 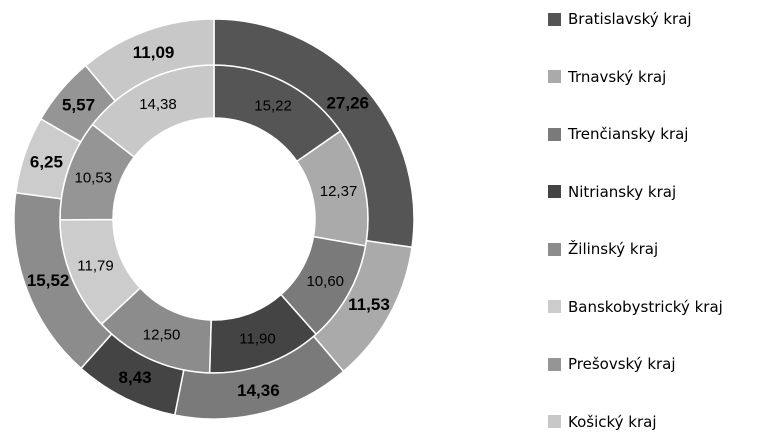 I want to click on inner-slice-label-2: 12,37, so click(x=339, y=191).